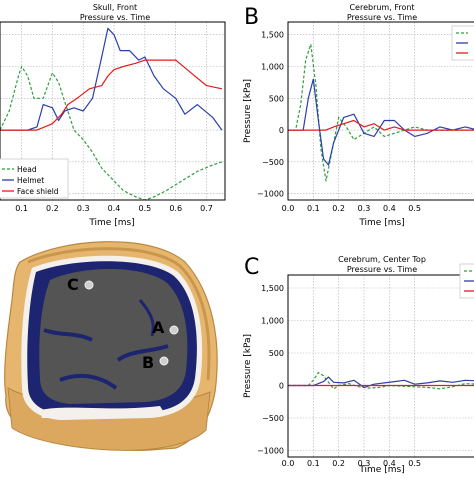 The height and width of the screenshot is (478, 474). What do you see at coordinates (382, 269) in the screenshot?
I see `panel-c-subtitle: Pressure vs. Time` at bounding box center [382, 269].